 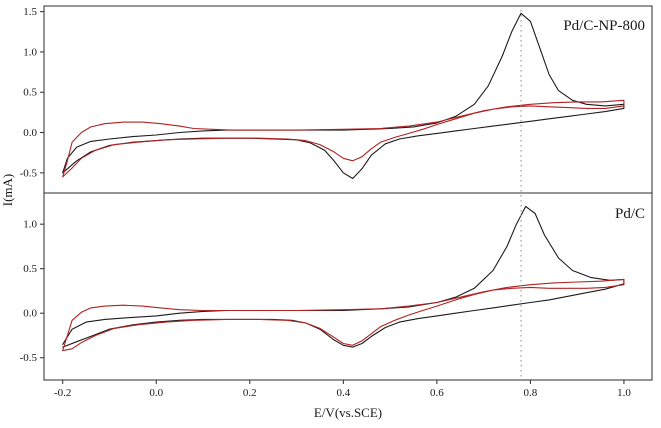 What do you see at coordinates (156, 393) in the screenshot?
I see `x-tick-label: 0.0` at bounding box center [156, 393].